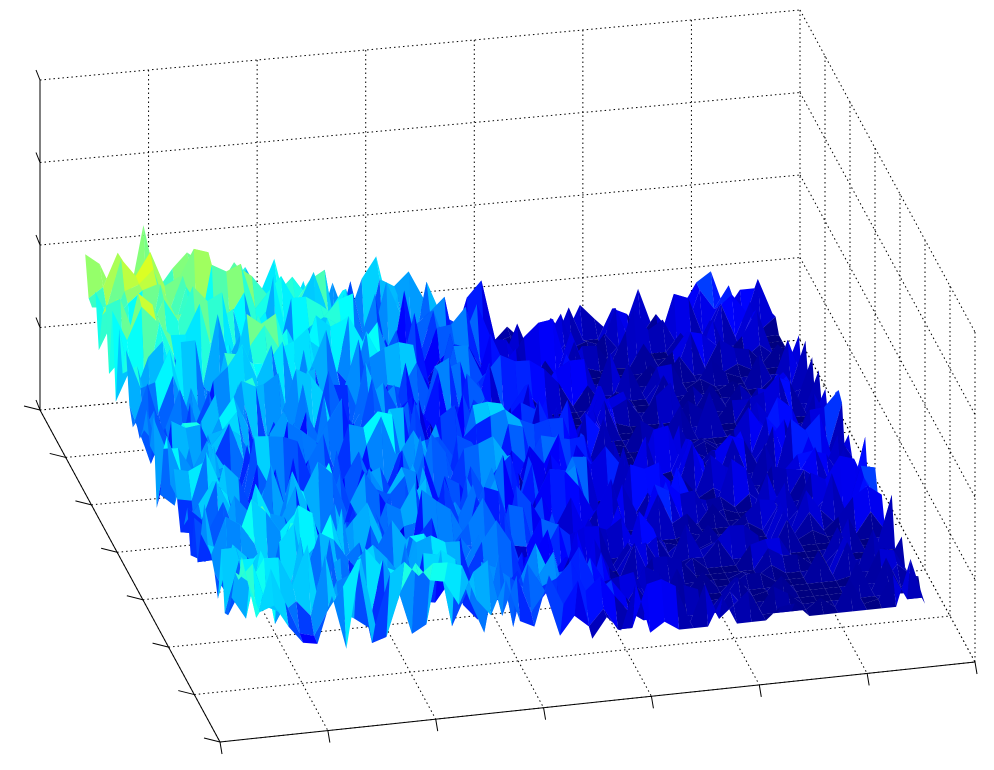 This screenshot has width=994, height=770. What do you see at coordinates (572, 655) in the screenshot?
I see `floor-grid-u` at bounding box center [572, 655].